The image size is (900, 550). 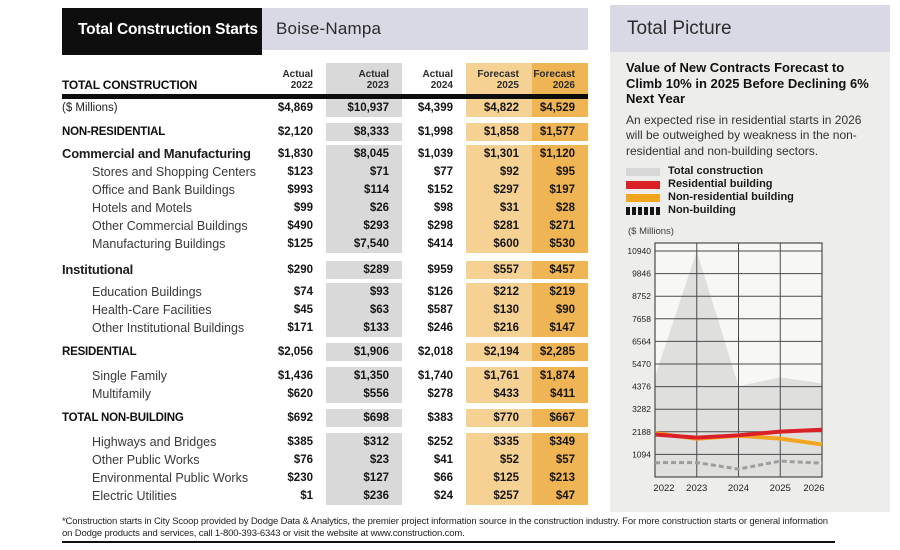 What do you see at coordinates (435, 132) in the screenshot?
I see `value-cell-2024: $1,998` at bounding box center [435, 132].